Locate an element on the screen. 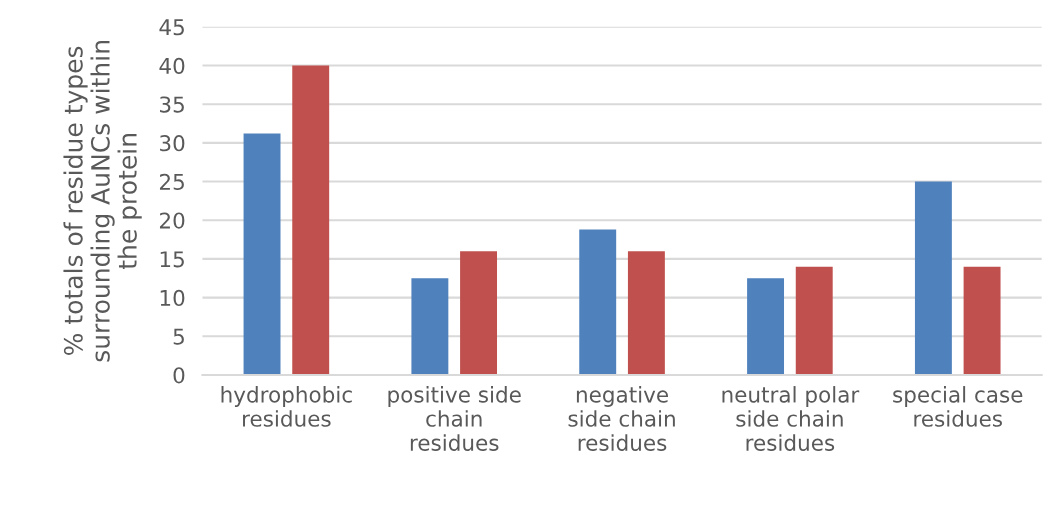  y-tick-label: 20 is located at coordinates (172, 220).